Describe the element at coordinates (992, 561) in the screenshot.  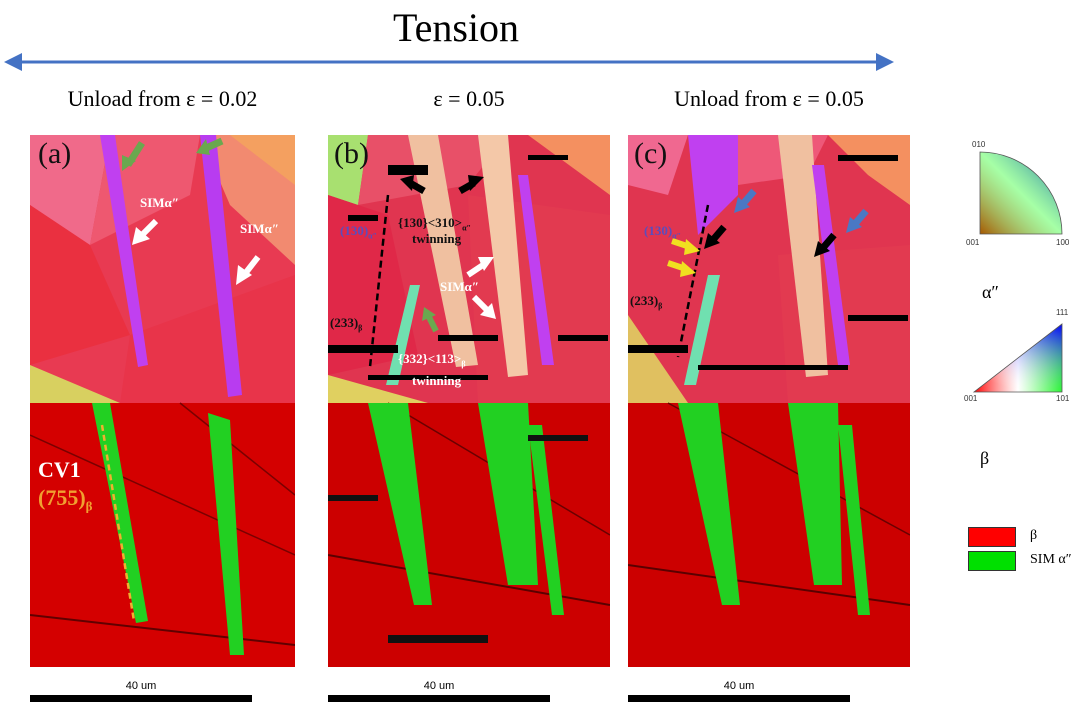
I see `legend-swatch-sim` at that location.